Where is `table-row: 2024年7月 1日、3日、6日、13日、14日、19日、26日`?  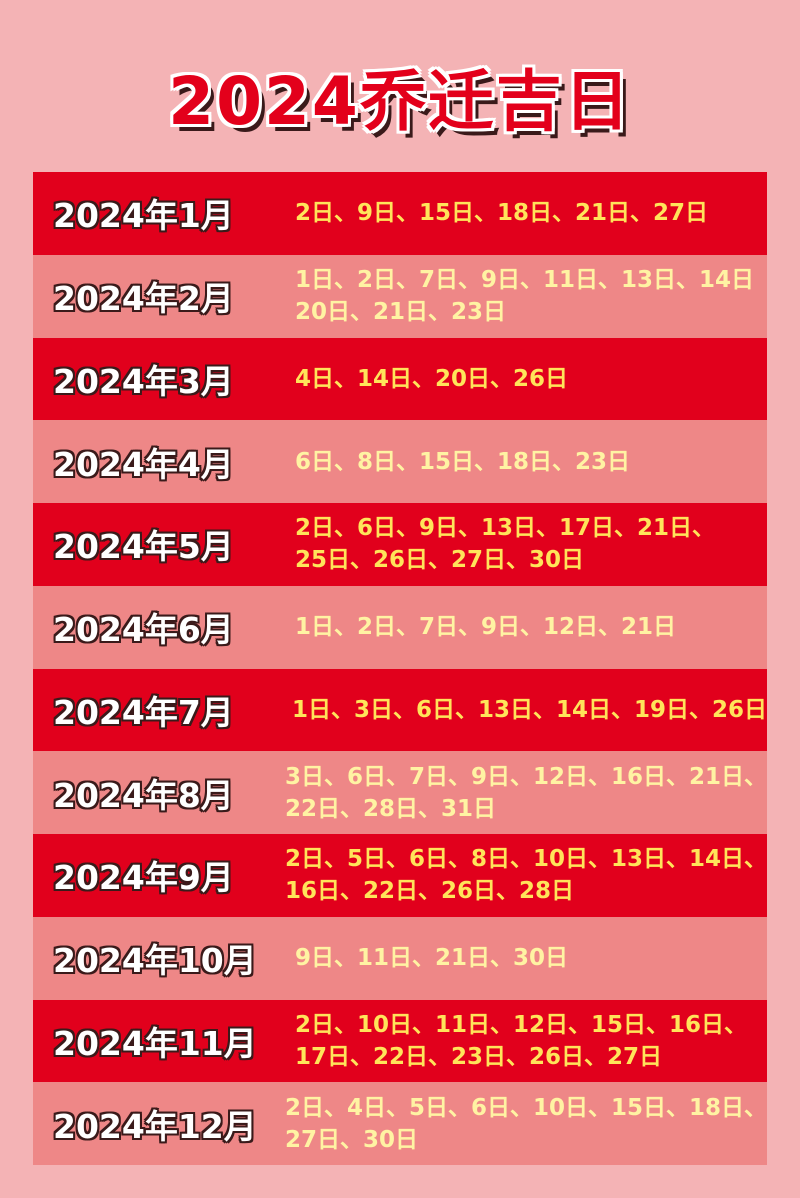 table-row: 2024年7月 1日、3日、6日、13日、14日、19日、26日 is located at coordinates (400, 710).